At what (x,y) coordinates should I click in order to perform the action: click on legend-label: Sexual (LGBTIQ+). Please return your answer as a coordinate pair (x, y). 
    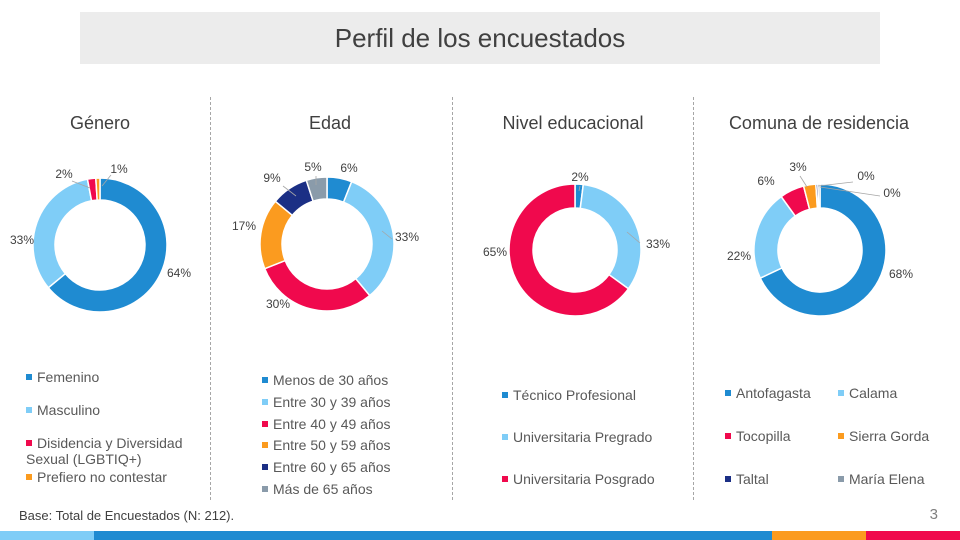
    Looking at the image, I should click on (84, 459).